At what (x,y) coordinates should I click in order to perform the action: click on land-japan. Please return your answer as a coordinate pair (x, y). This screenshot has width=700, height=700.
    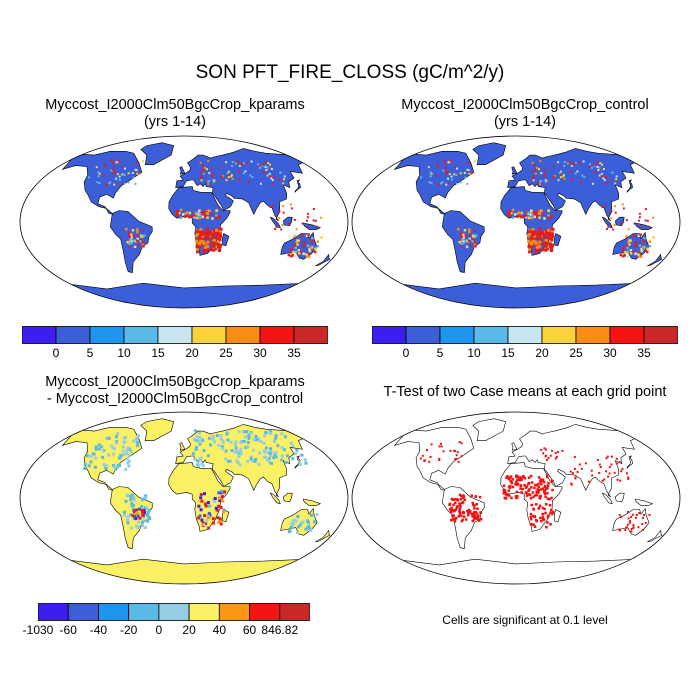
    Looking at the image, I should click on (629, 462).